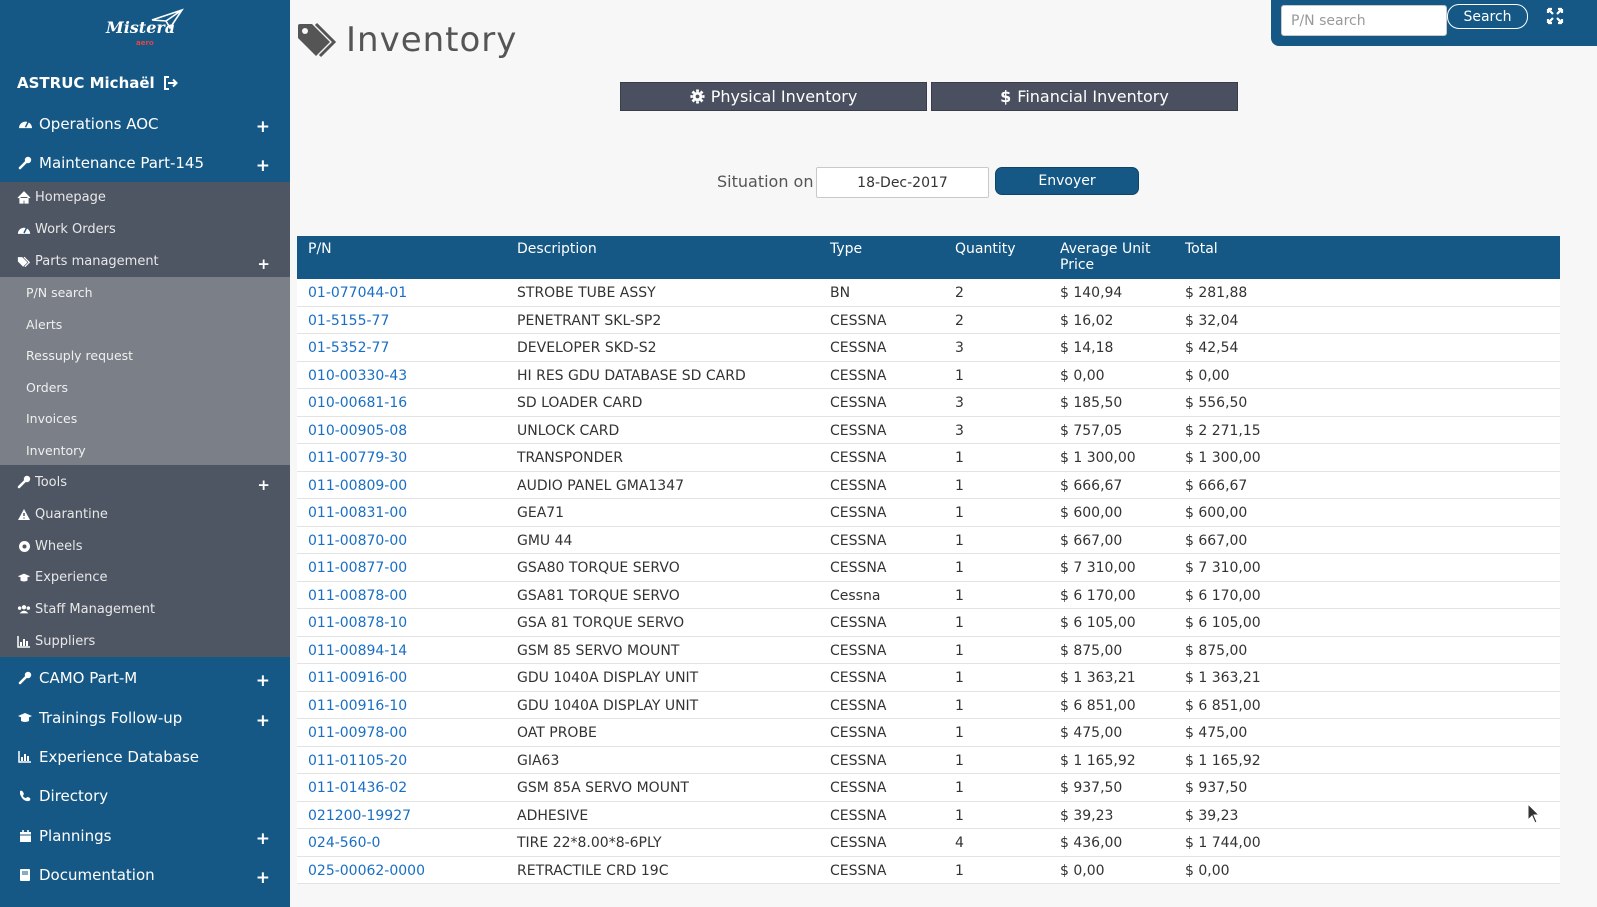 This screenshot has width=1597, height=907. I want to click on pn-link: 011-00877-00, so click(358, 568).